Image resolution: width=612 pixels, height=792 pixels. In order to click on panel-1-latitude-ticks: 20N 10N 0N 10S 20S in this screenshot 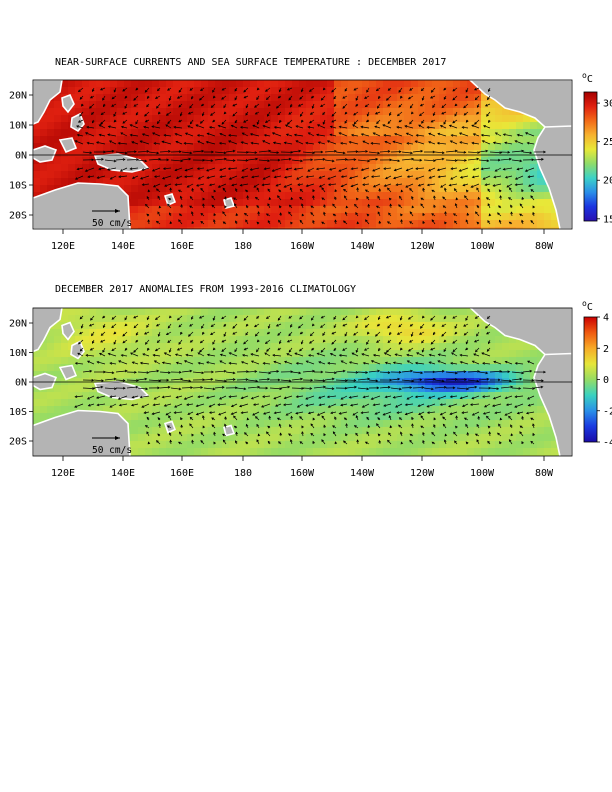, I will do `click(21, 156)`.